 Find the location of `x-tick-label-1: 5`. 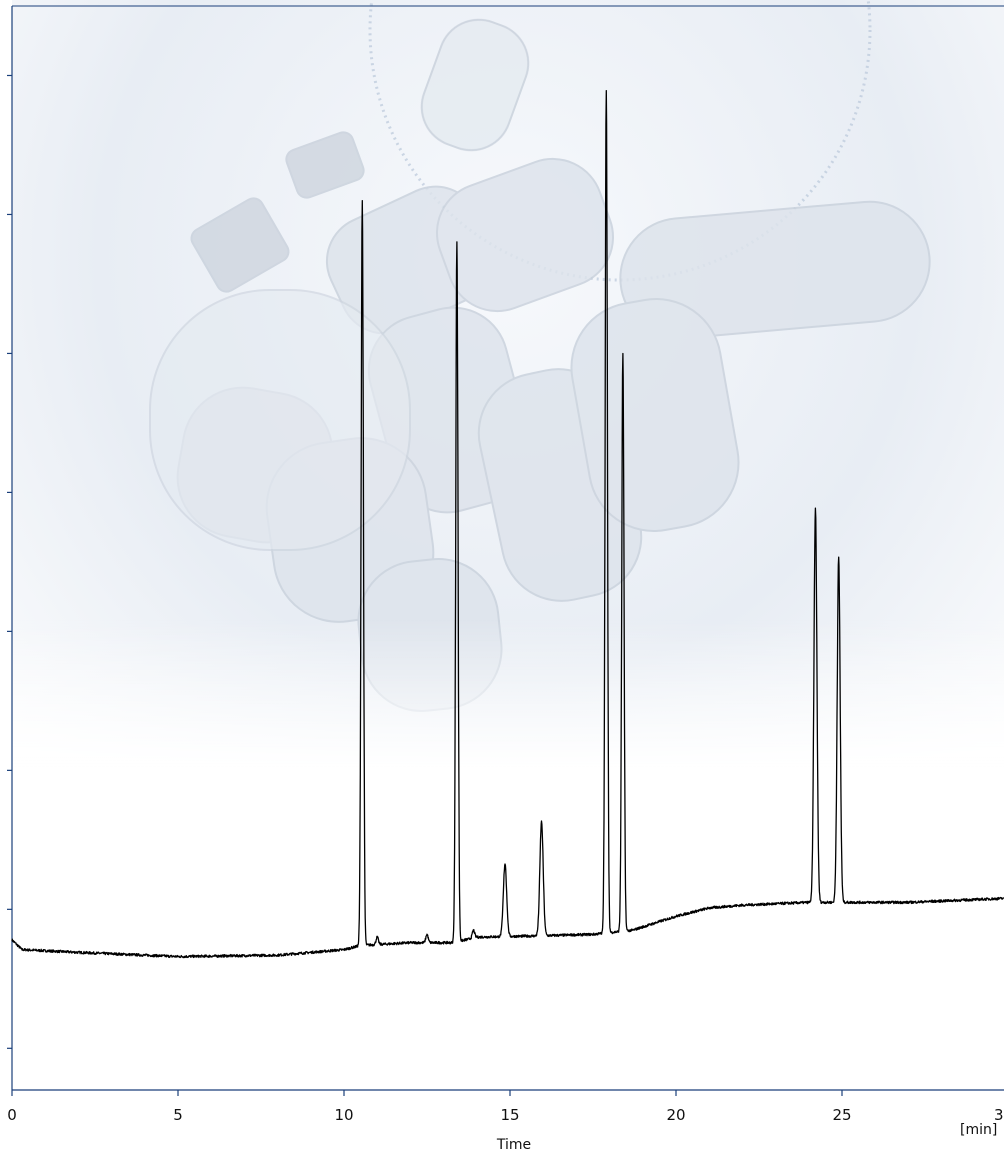

x-tick-label-1: 5 is located at coordinates (178, 1115).